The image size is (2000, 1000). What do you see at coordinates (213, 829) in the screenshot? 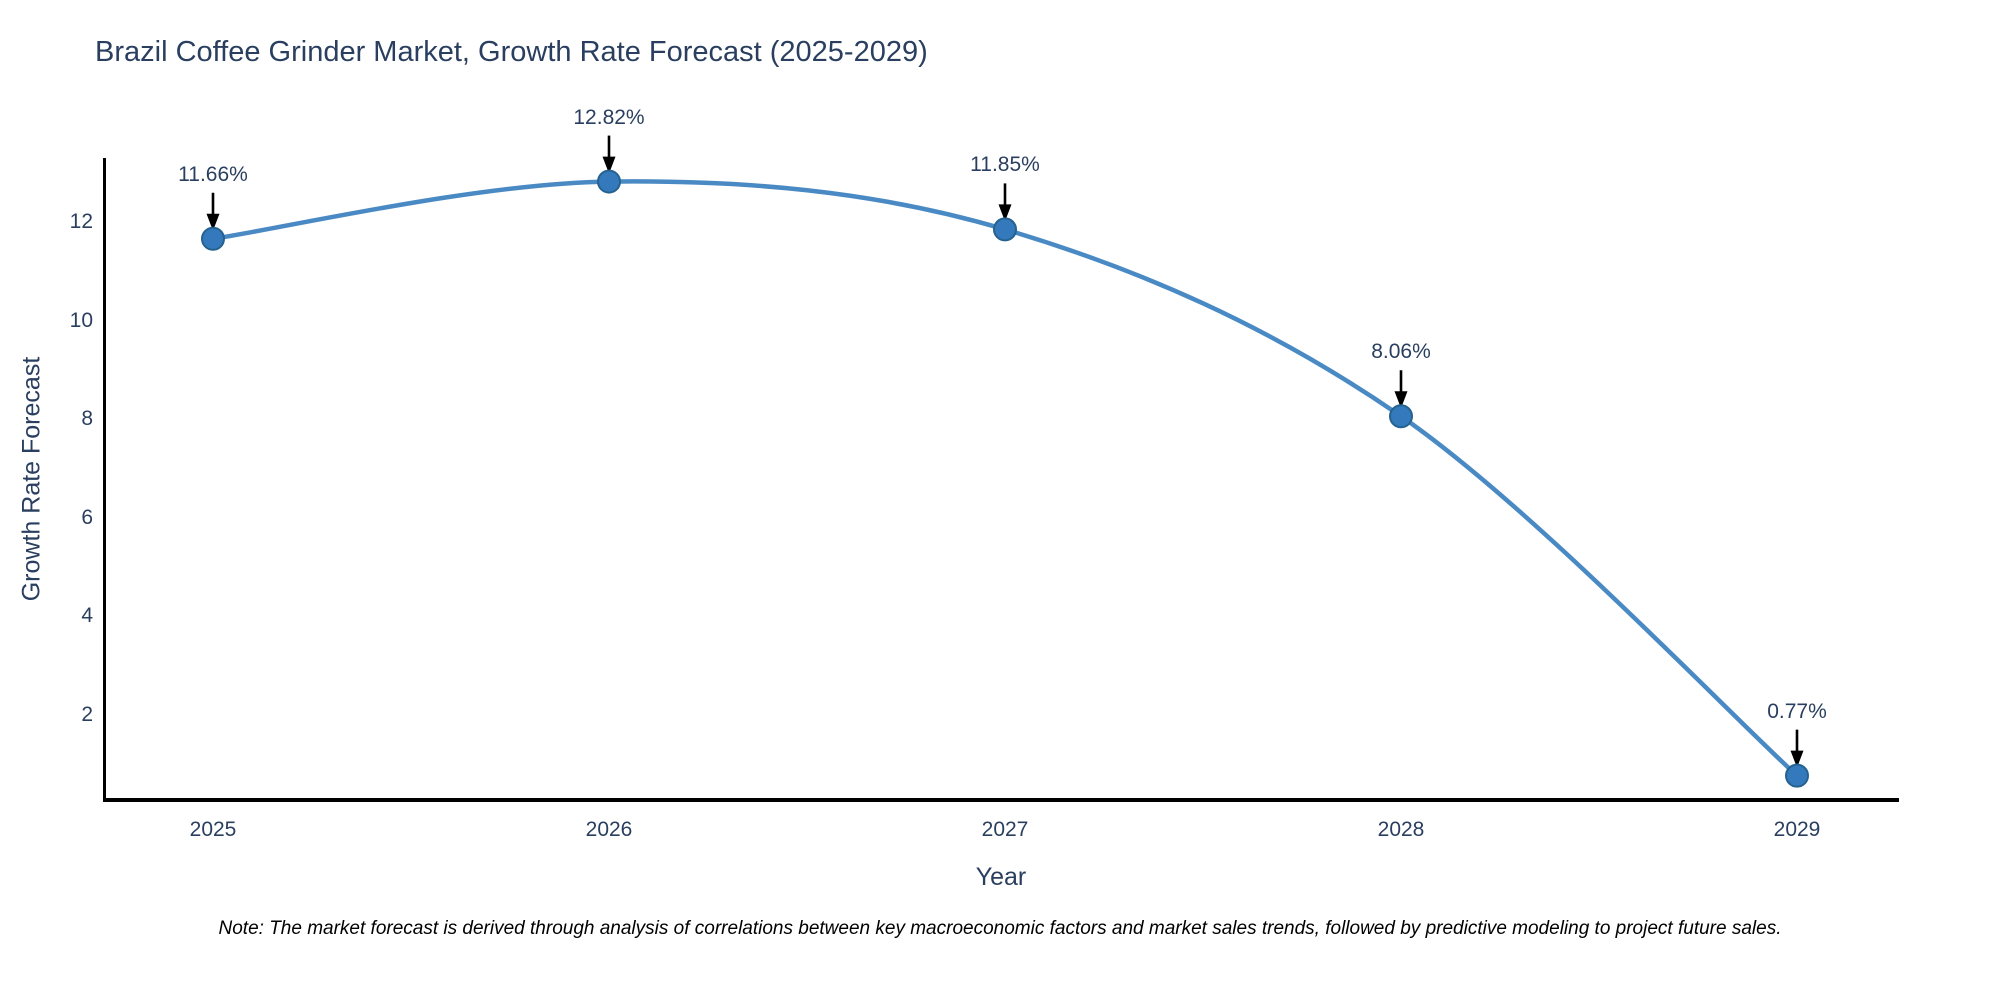
I see `x-tick-label: 2025` at bounding box center [213, 829].